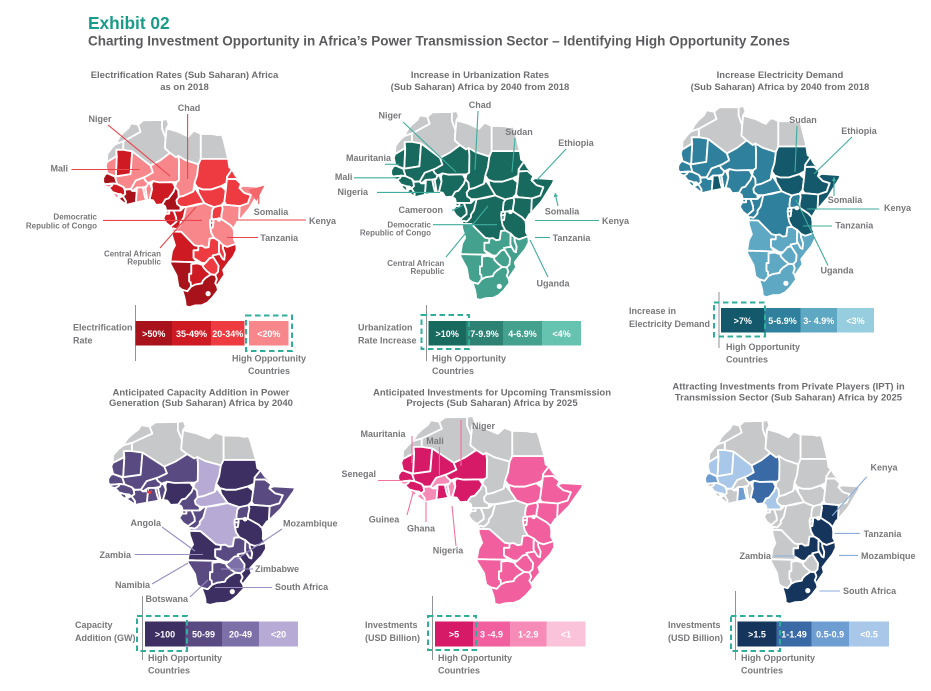  Describe the element at coordinates (794, 635) in the screenshot. I see `svg-text: 1-1.49` at that location.